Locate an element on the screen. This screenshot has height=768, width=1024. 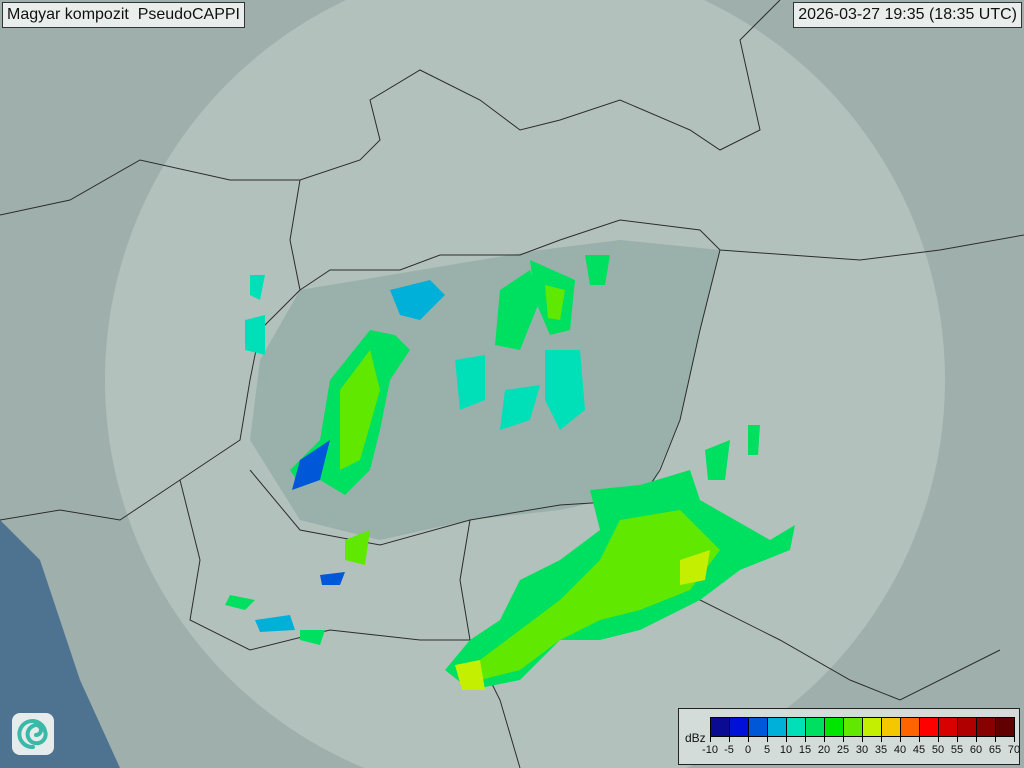
legend-color-bar is located at coordinates (862, 727).